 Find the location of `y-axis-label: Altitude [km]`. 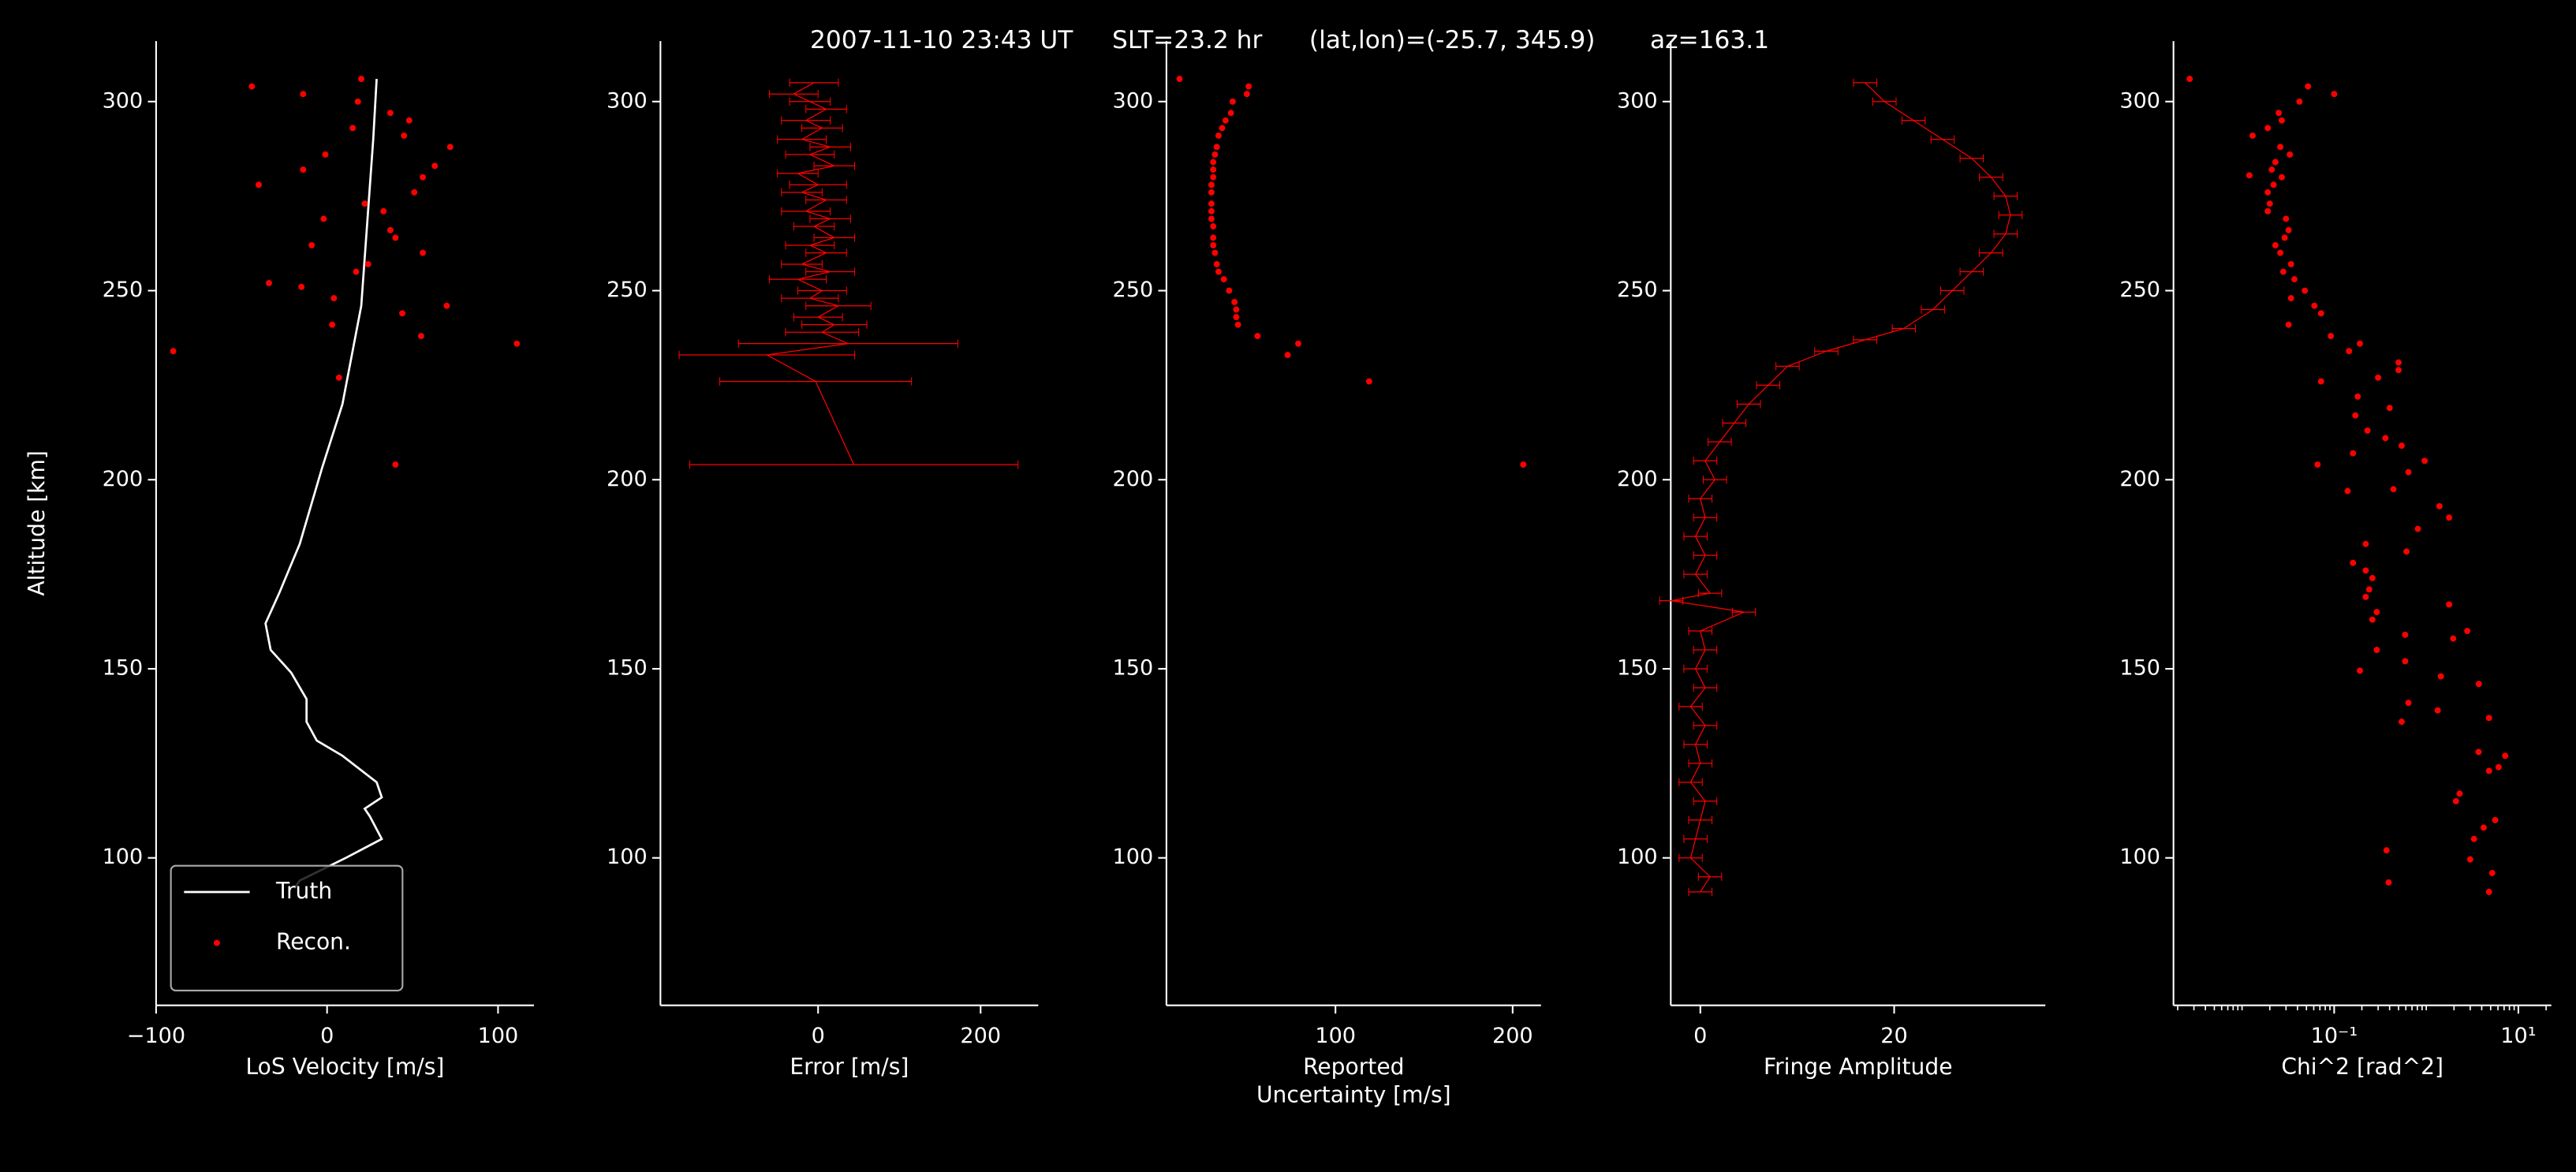

y-axis-label: Altitude [km] is located at coordinates (37, 522).